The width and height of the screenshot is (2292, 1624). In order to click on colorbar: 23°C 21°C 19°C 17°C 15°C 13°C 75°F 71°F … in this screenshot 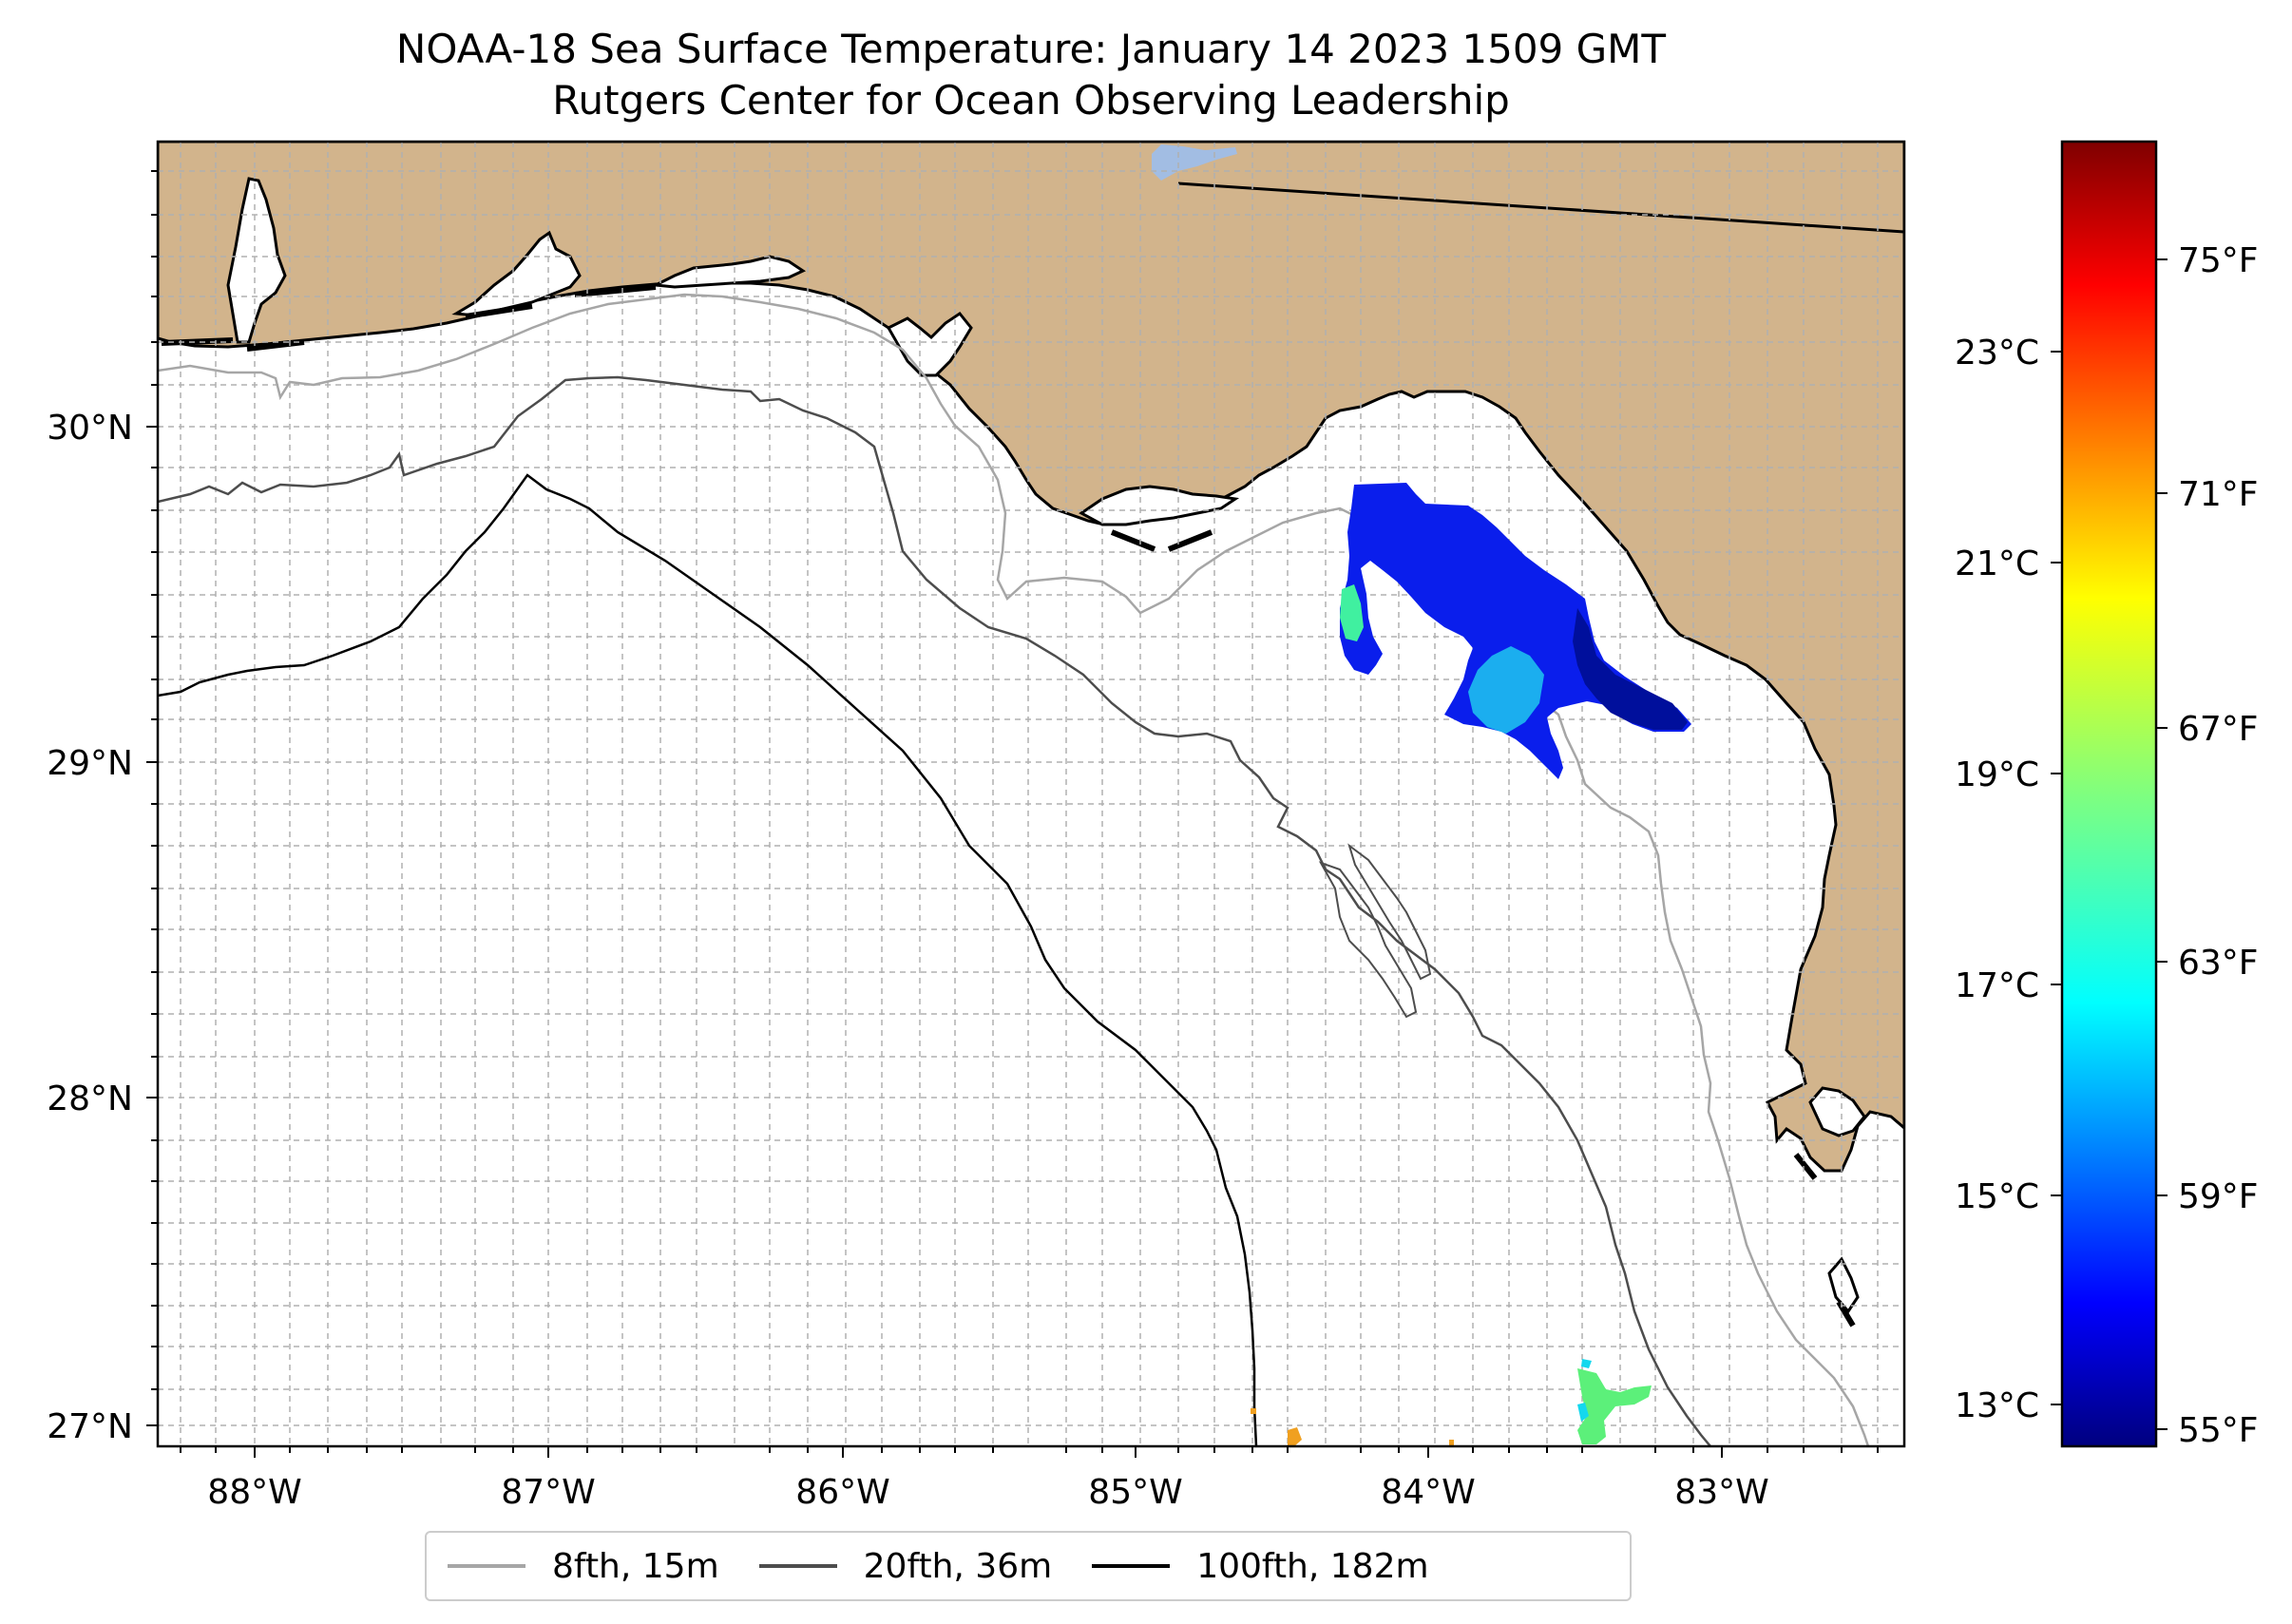, I will do `click(2107, 795)`.